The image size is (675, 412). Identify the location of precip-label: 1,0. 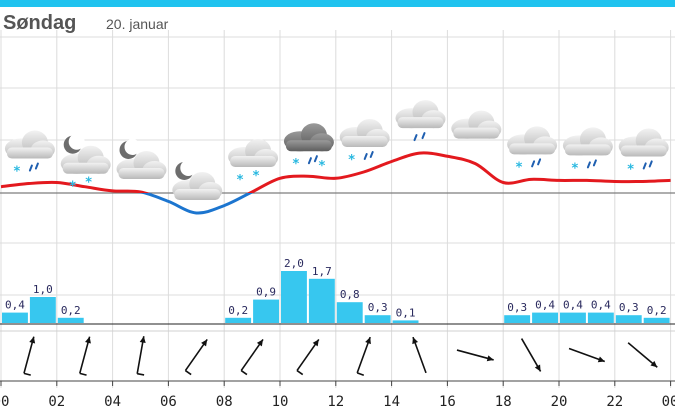
(43, 289).